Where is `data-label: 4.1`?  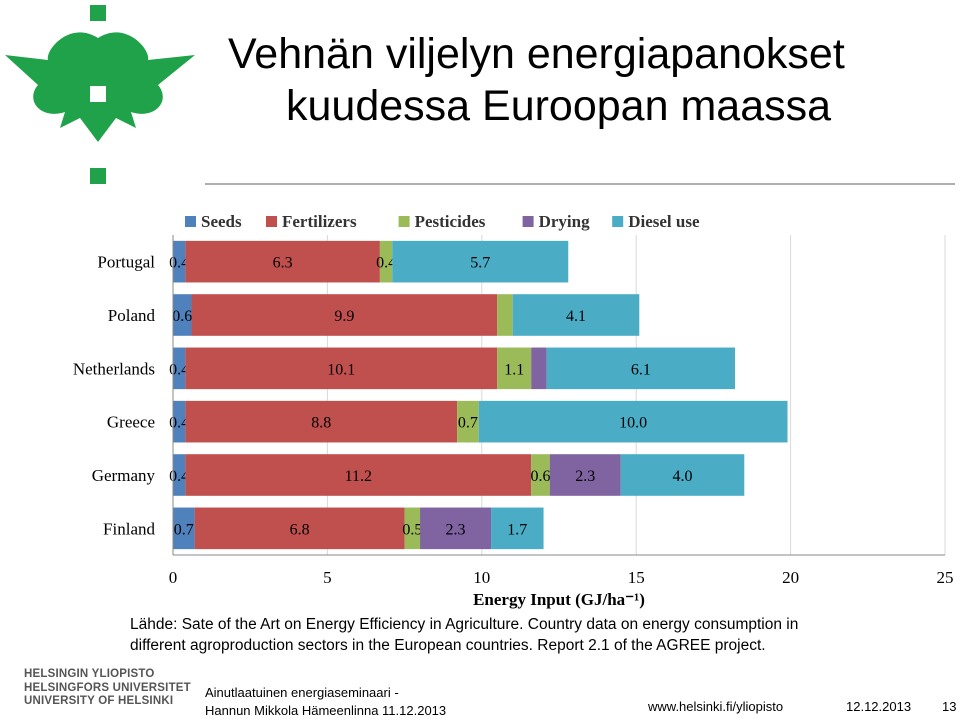
data-label: 4.1 is located at coordinates (576, 316).